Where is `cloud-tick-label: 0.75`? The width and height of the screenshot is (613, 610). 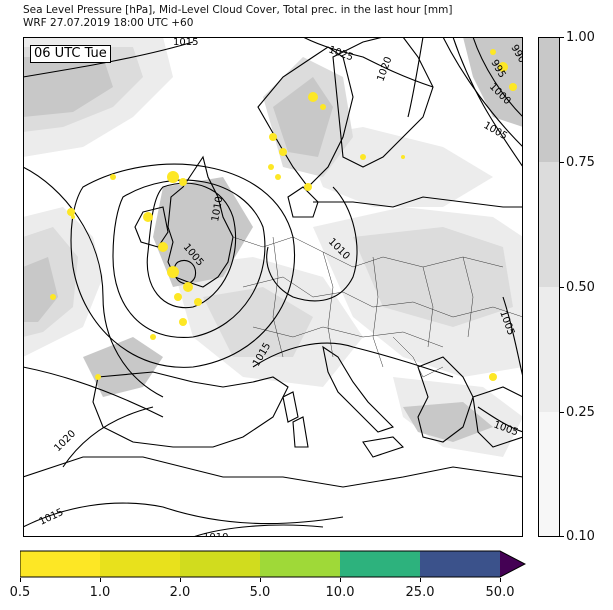
cloud-tick-label: 0.75 is located at coordinates (580, 162).